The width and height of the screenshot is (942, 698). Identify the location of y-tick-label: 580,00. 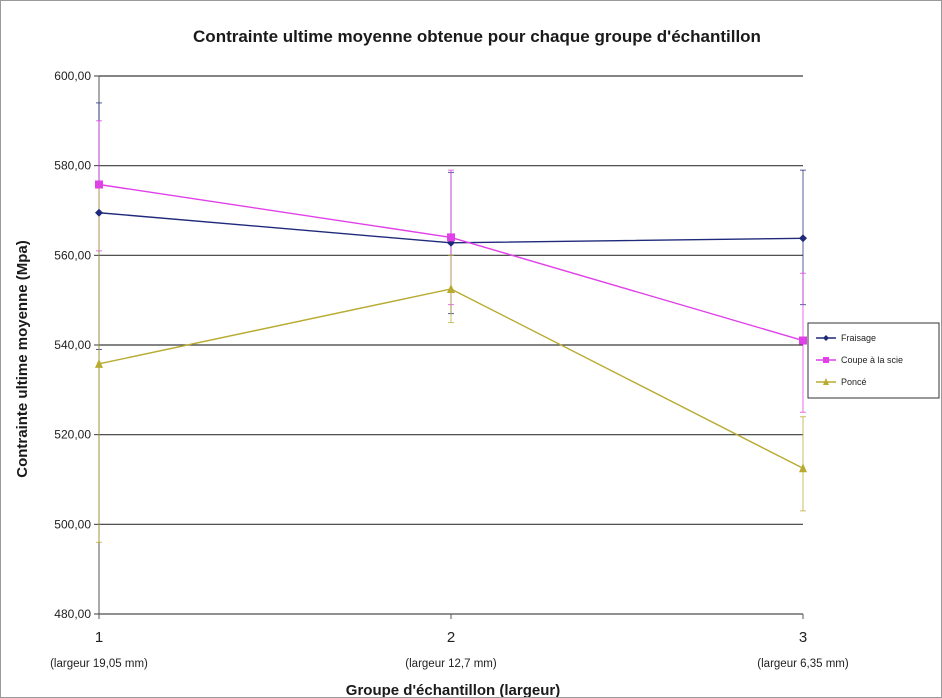
(72, 166).